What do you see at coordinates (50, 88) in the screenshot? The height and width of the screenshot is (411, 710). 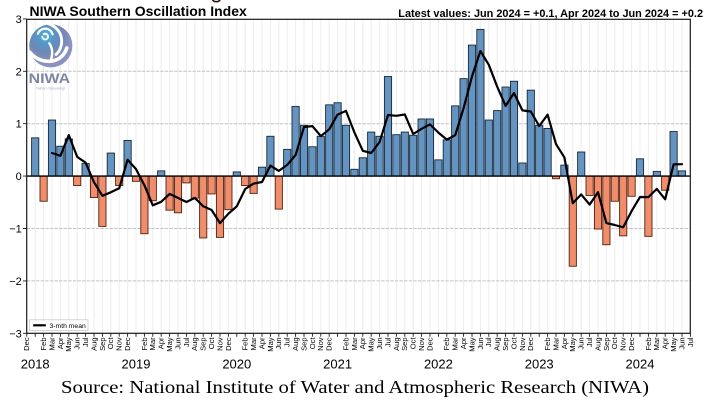 I see `svg-text: Taihoro Nukurangi` at bounding box center [50, 88].